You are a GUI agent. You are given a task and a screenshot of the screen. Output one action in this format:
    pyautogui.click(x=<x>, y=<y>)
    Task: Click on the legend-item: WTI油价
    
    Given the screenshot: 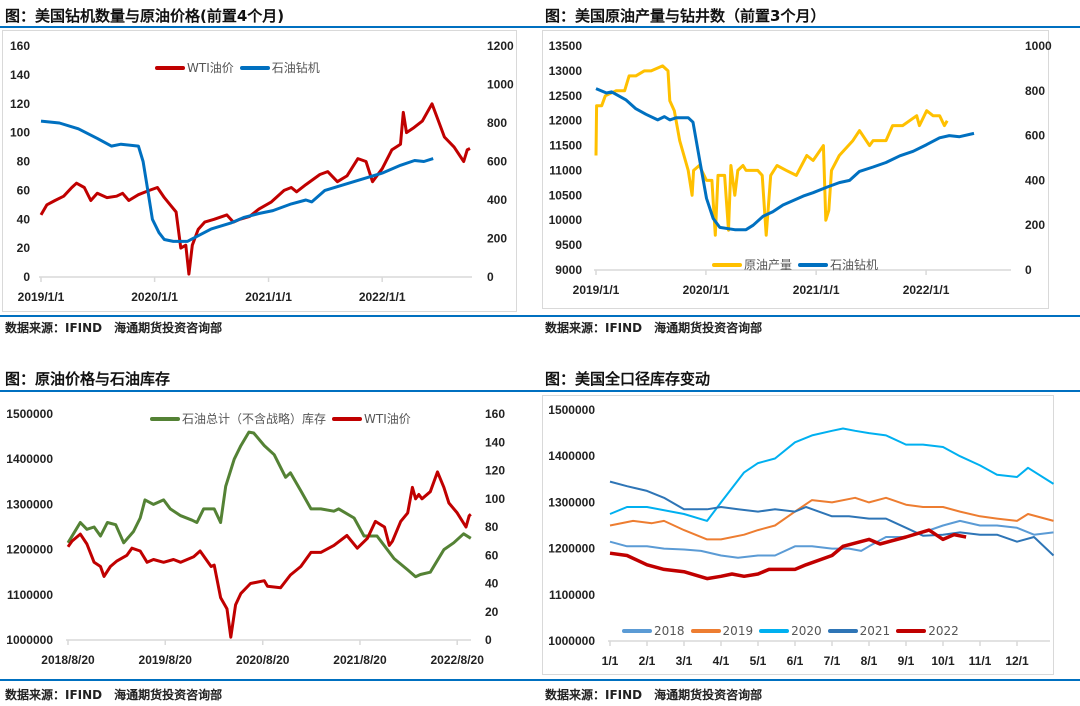 What is the action you would take?
    pyautogui.click(x=371, y=418)
    